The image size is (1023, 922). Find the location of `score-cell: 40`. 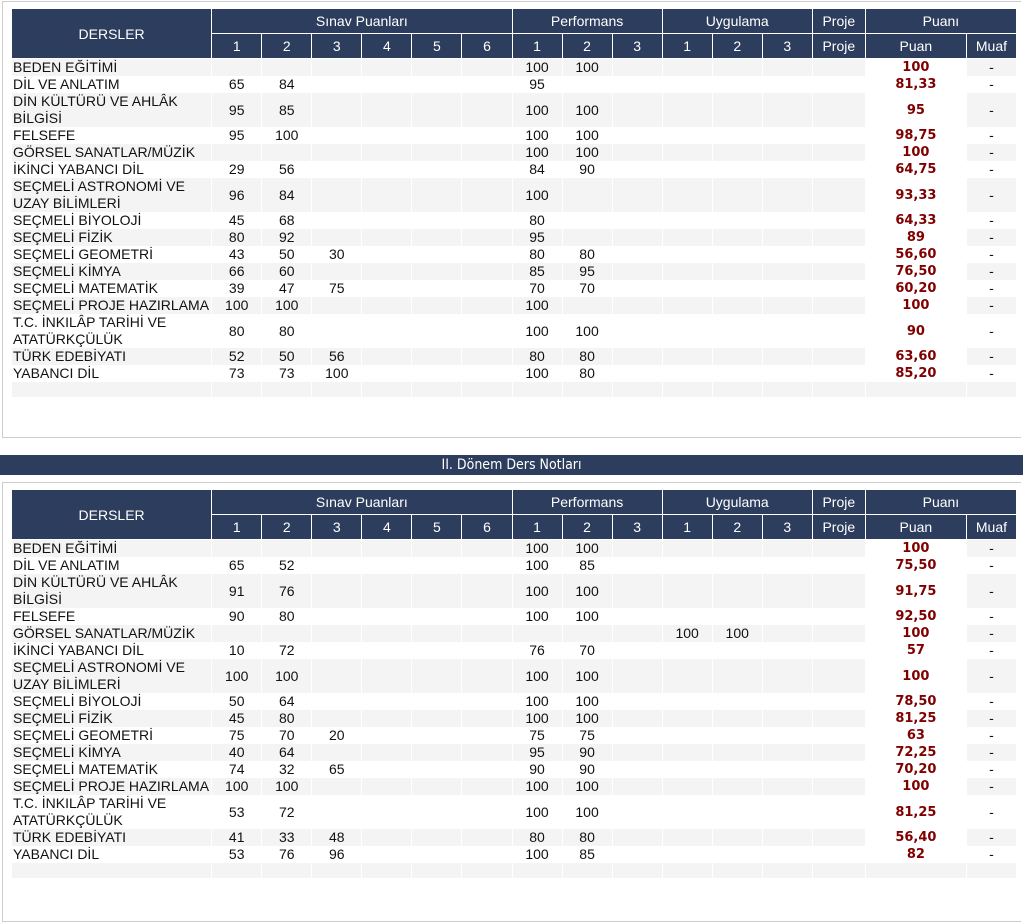

score-cell: 40 is located at coordinates (237, 752).